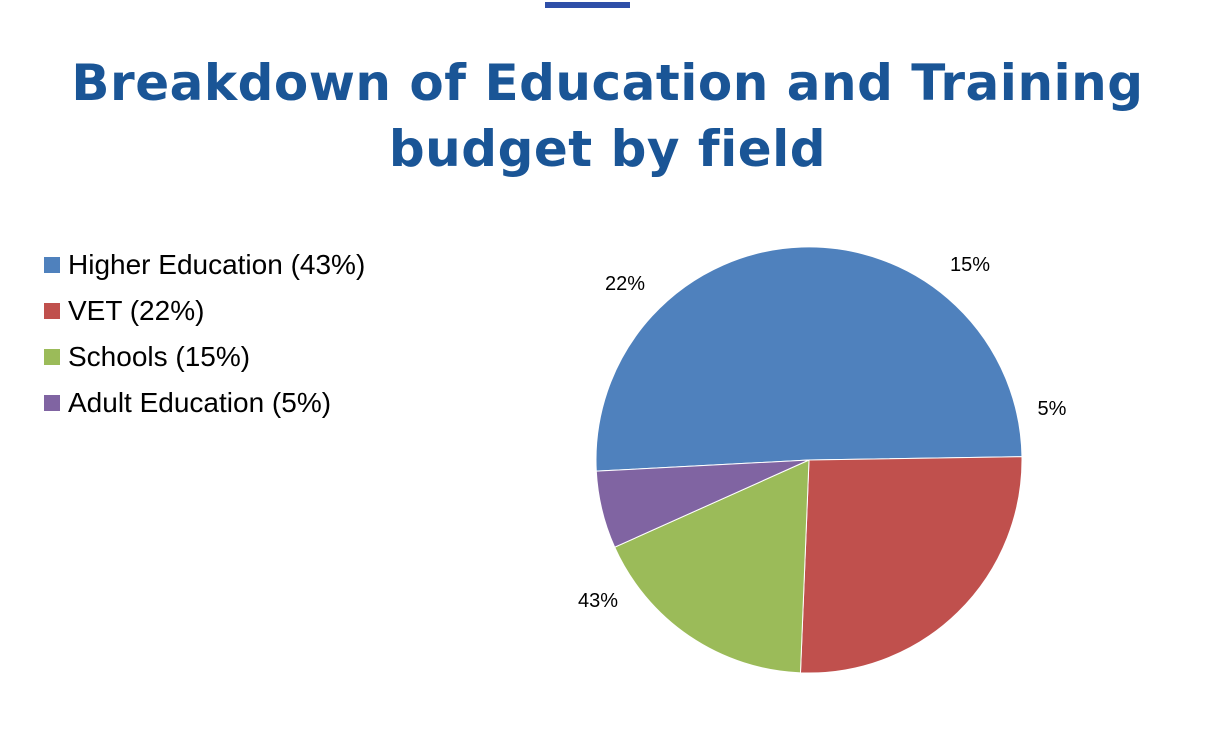 This screenshot has width=1215, height=732. I want to click on pie-slice-higher-education, so click(809, 359).